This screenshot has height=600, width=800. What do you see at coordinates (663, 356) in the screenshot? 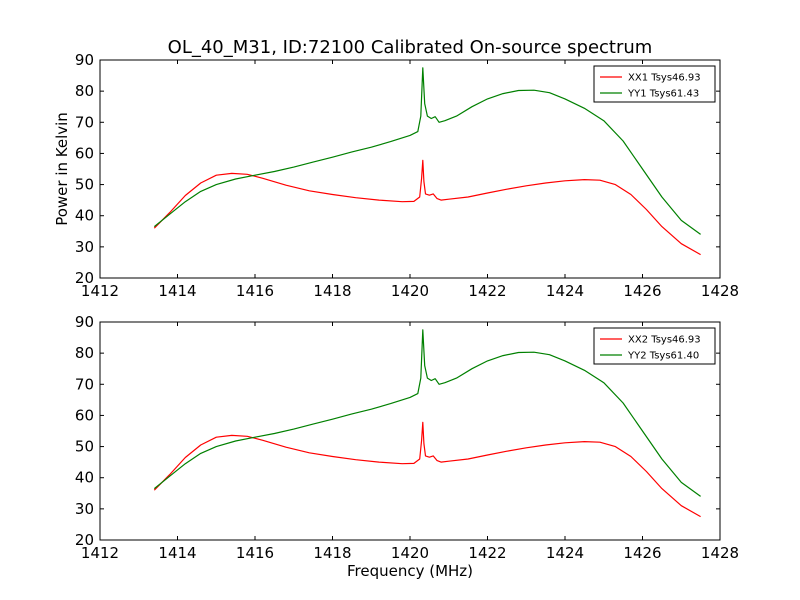
I see `legend-entry-label: YY2 Tsys61.40` at bounding box center [663, 356].